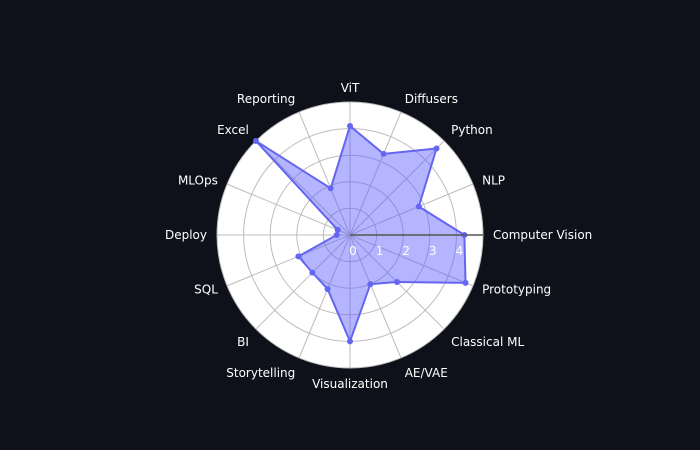 The image size is (700, 450). Describe the element at coordinates (542, 235) in the screenshot. I see `category-label: Computer Vision` at that location.